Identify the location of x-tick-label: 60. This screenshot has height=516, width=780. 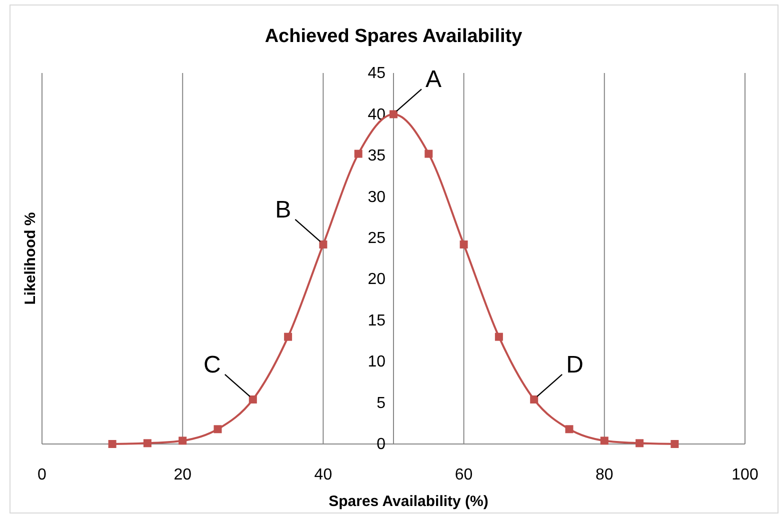
(463, 475).